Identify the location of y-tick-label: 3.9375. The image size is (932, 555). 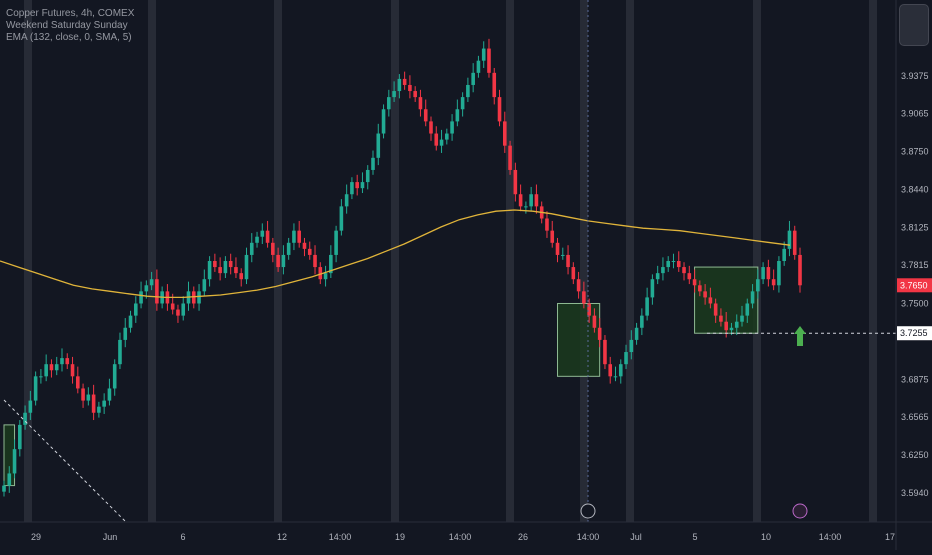
(915, 76).